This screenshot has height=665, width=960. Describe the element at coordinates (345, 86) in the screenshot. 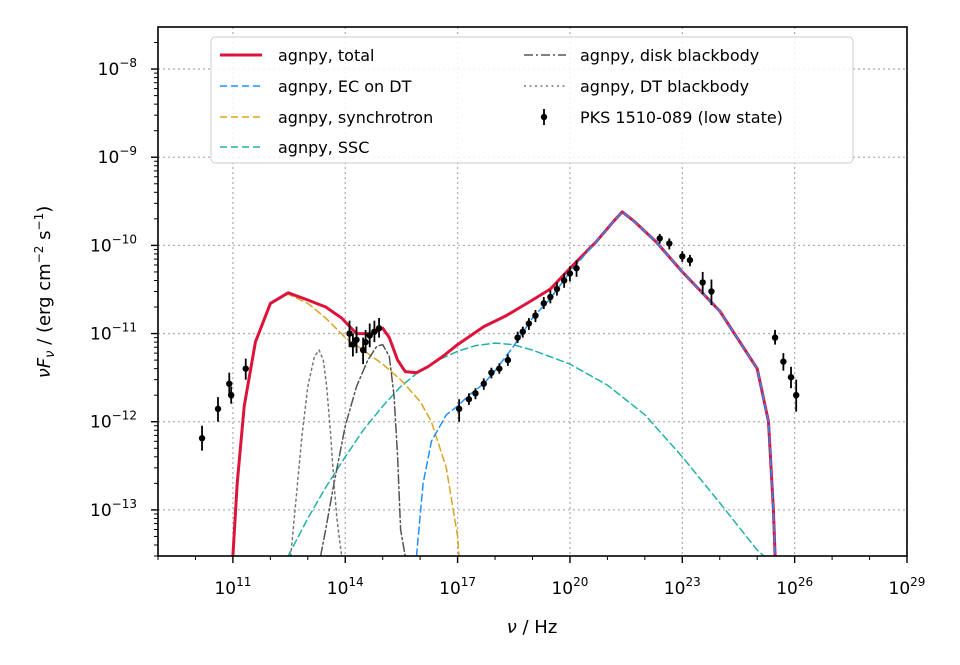

I see `legend-label: agnpy, EC on DT` at that location.